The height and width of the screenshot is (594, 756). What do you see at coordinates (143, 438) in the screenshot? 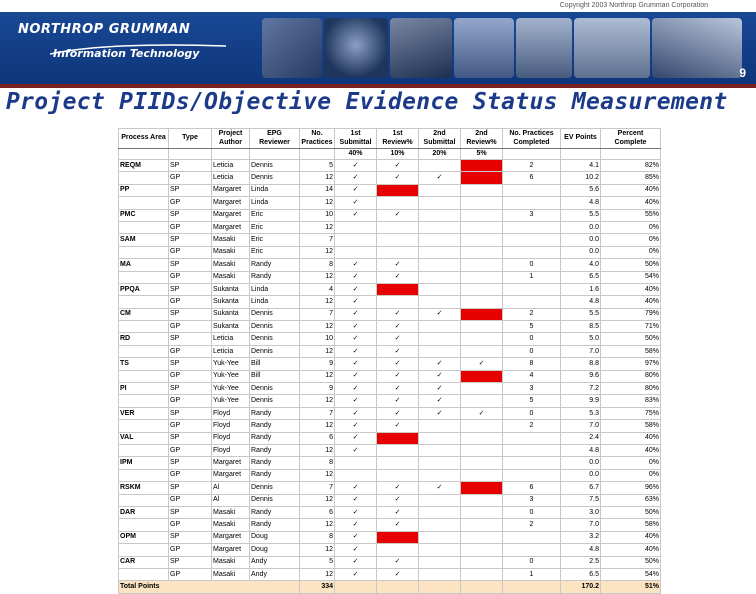
I see `process-area-cell: VAL` at bounding box center [143, 438].